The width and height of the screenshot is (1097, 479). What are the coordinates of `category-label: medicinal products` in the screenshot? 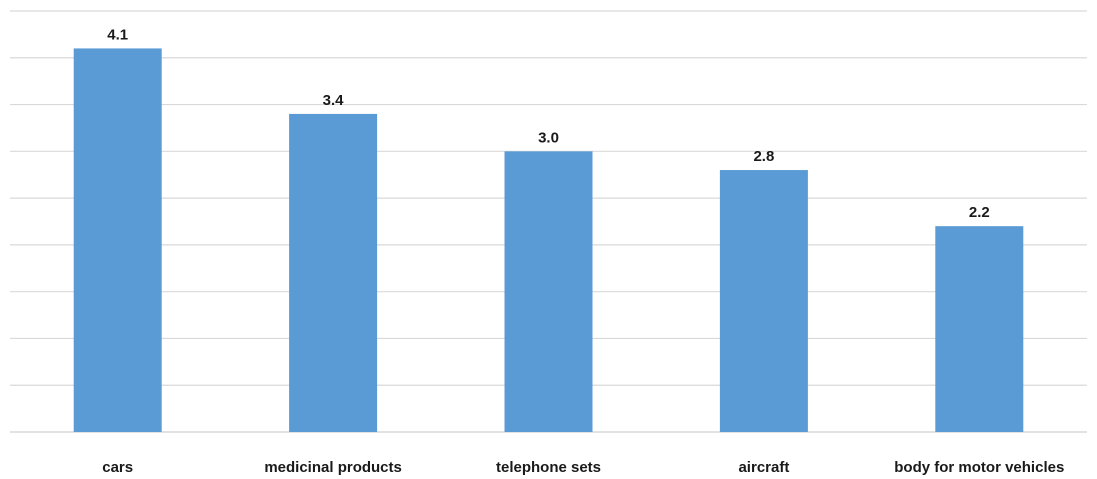 It's located at (333, 467).